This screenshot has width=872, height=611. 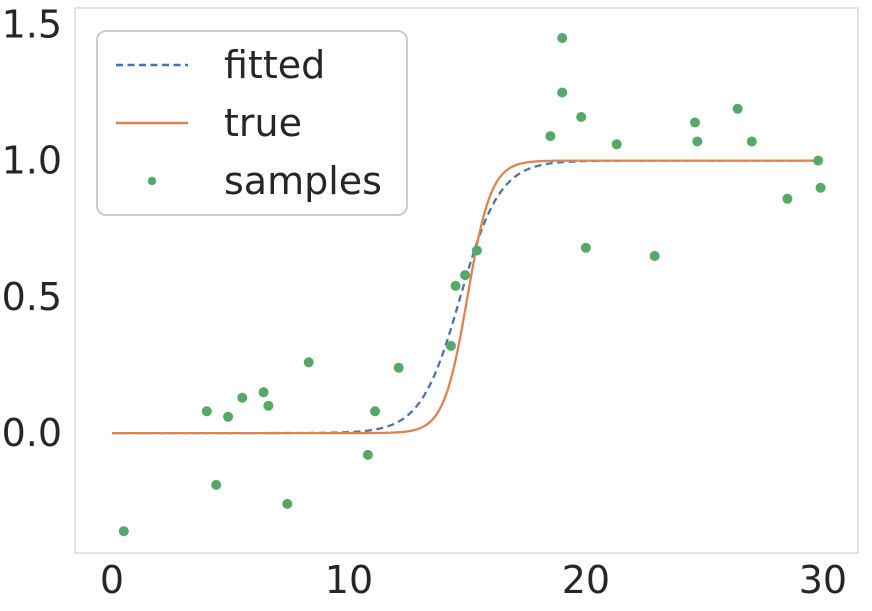 What do you see at coordinates (275, 65) in the screenshot?
I see `legend-label-fitted: fitted` at bounding box center [275, 65].